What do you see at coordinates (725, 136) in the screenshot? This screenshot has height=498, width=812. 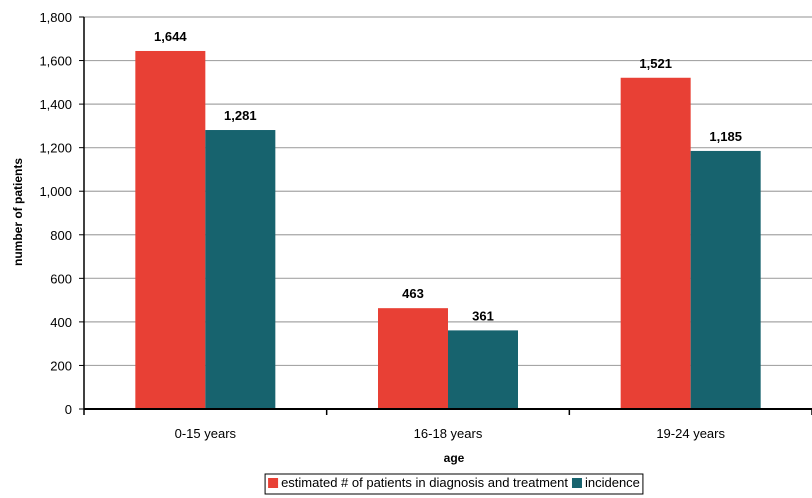 I see `data-label: 1,185` at bounding box center [725, 136].